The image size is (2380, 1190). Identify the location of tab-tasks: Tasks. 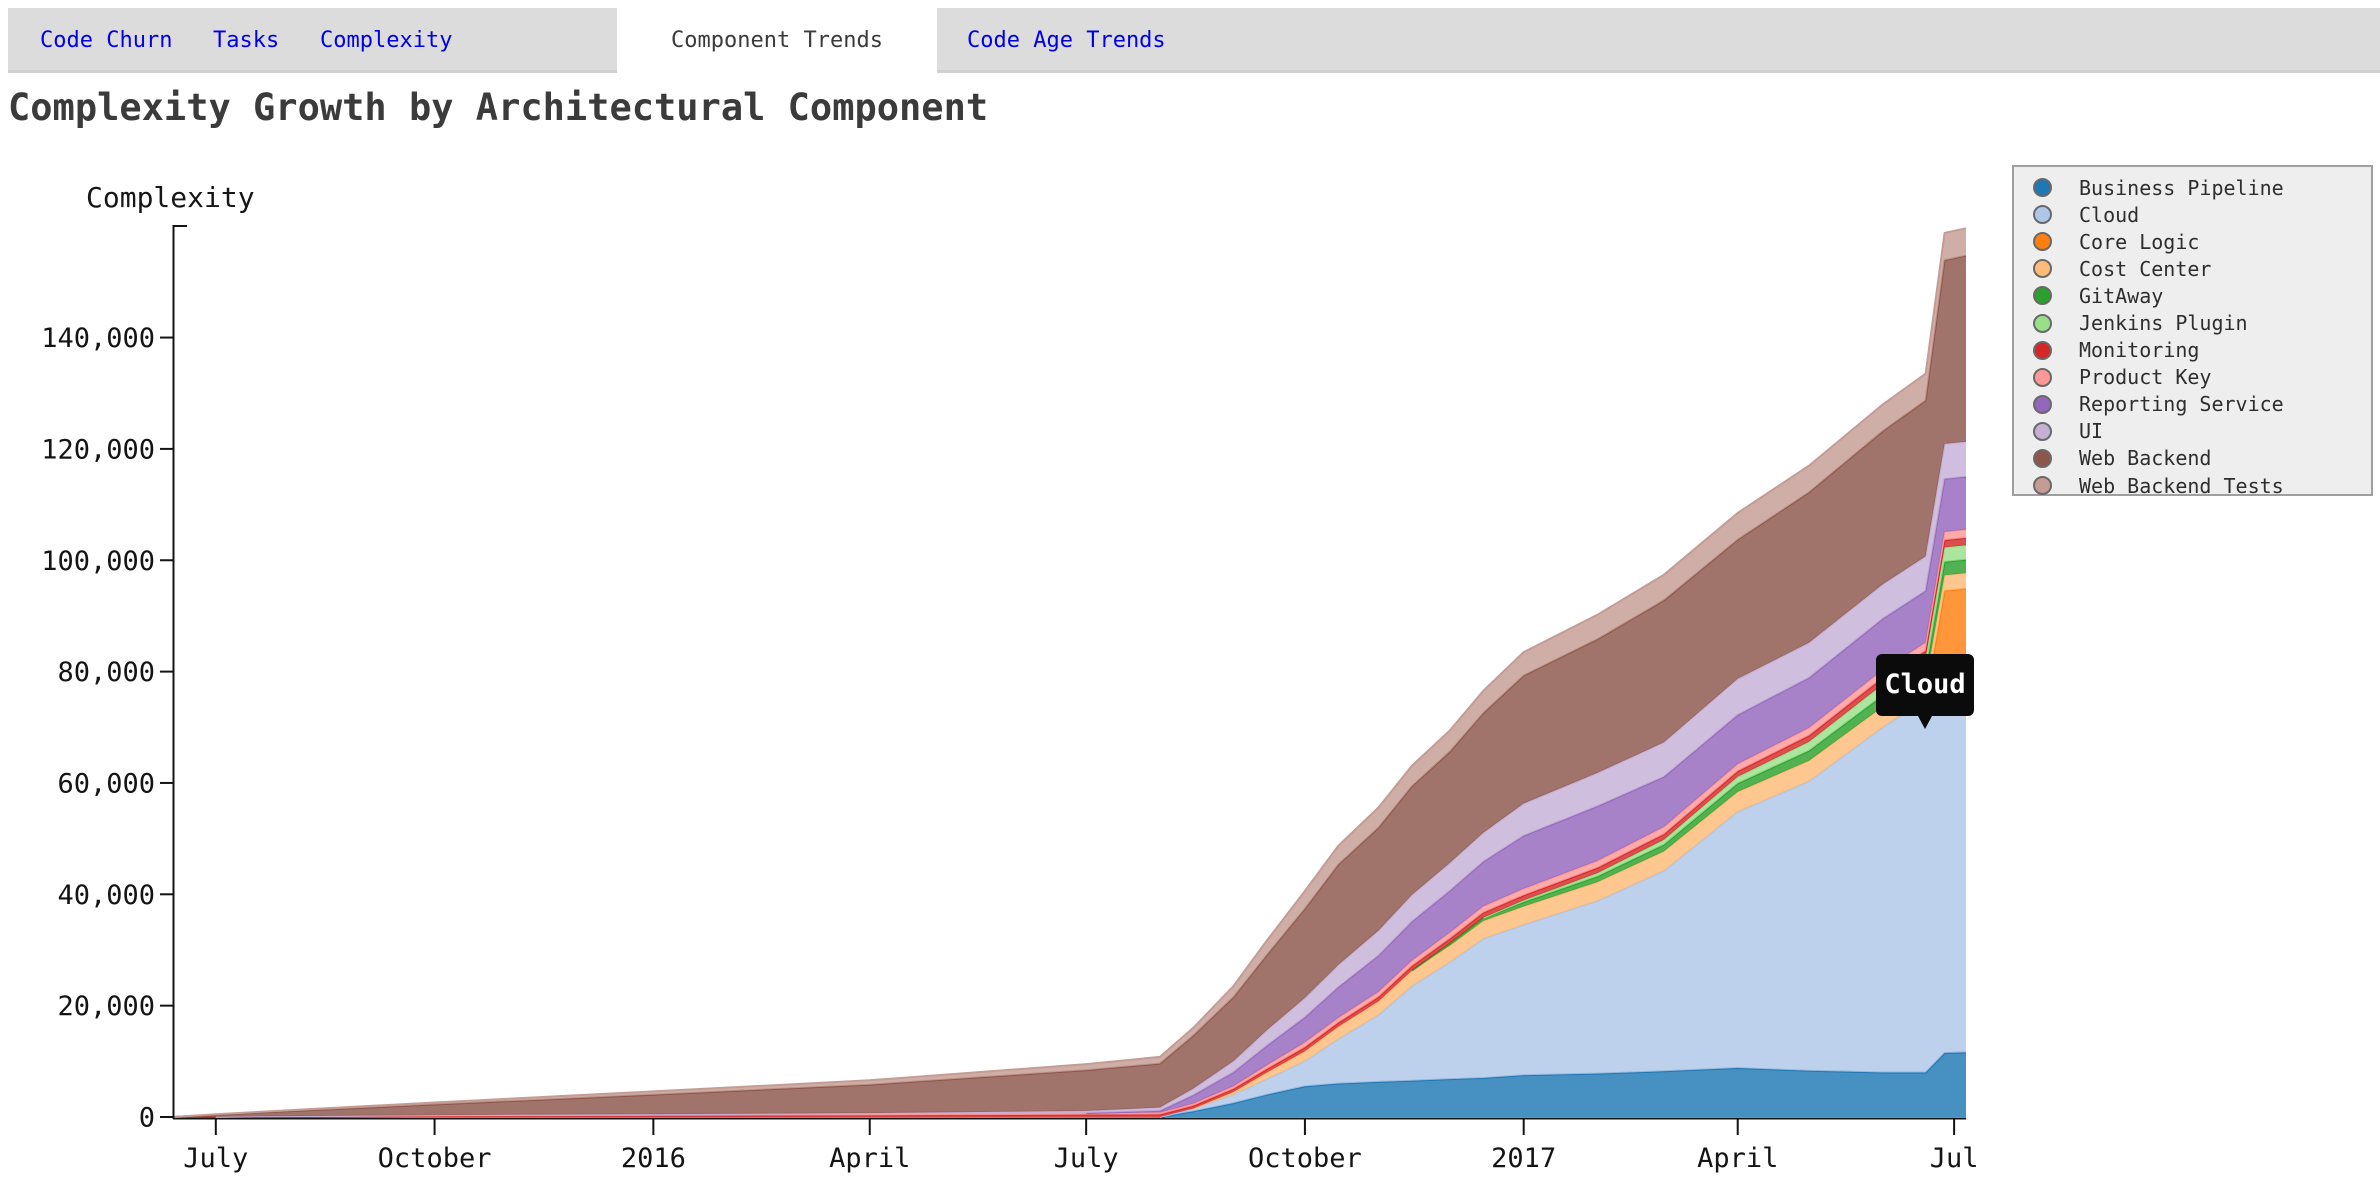
(246, 40).